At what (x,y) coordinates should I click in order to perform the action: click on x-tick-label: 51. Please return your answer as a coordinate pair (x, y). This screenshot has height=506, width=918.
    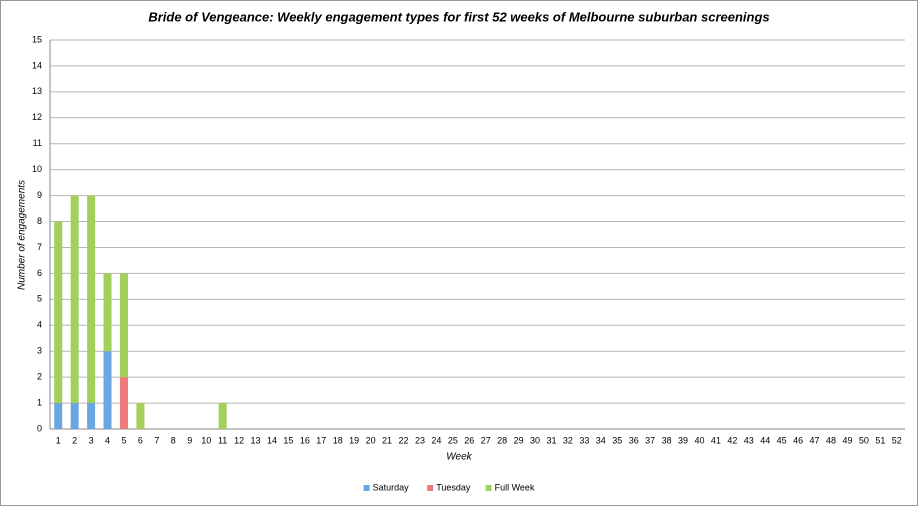
    Looking at the image, I should click on (880, 440).